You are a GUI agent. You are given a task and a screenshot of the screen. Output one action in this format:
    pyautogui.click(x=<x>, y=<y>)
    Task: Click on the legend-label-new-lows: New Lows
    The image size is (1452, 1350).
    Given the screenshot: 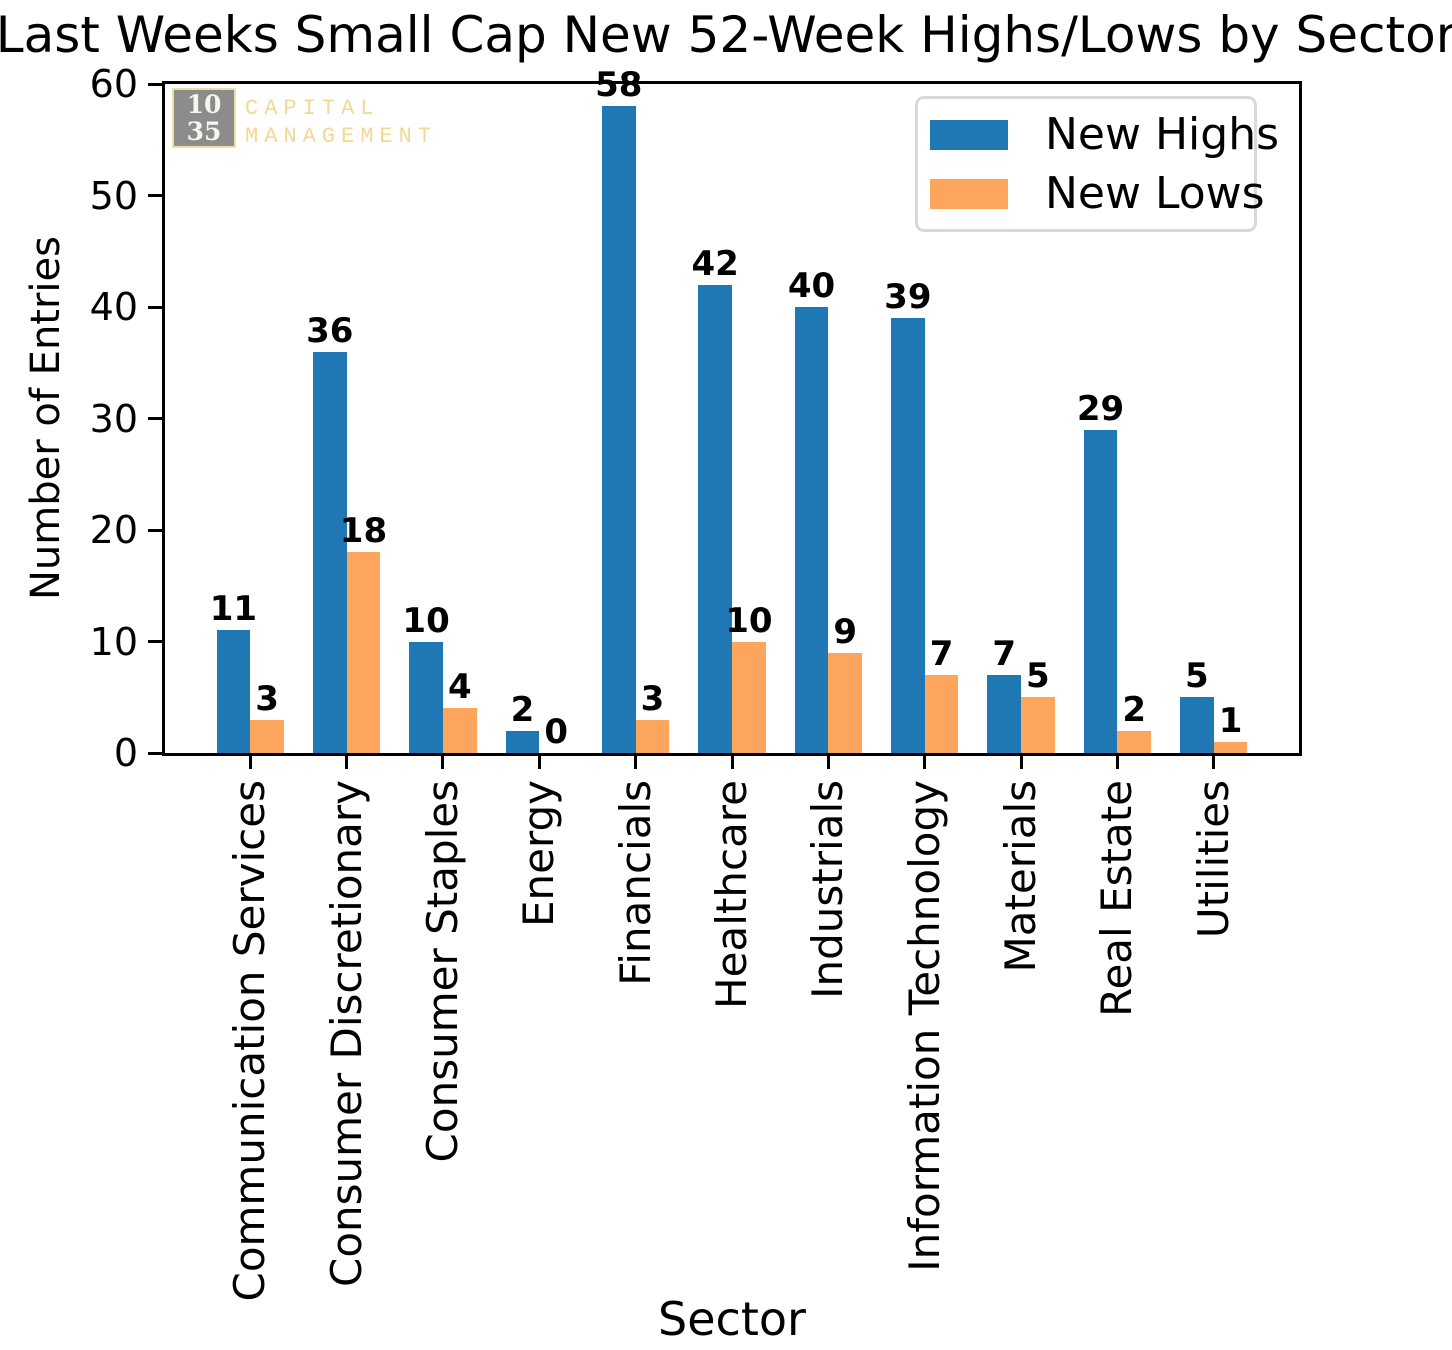 What is the action you would take?
    pyautogui.click(x=1155, y=193)
    